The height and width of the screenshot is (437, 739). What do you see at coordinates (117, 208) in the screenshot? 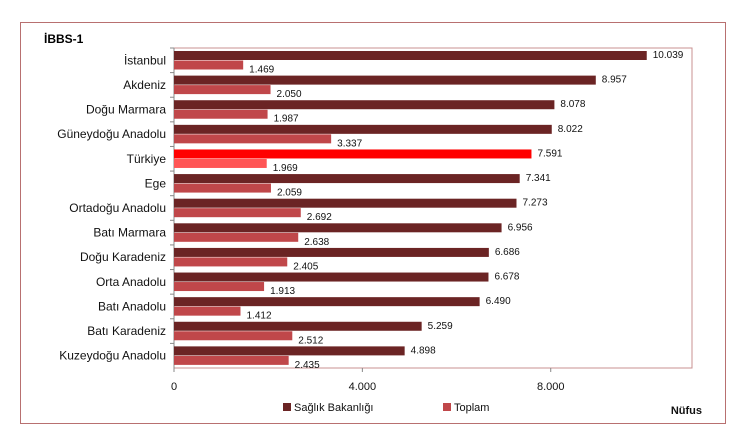
I see `category-label: Ortadoğu Anadolu` at bounding box center [117, 208].